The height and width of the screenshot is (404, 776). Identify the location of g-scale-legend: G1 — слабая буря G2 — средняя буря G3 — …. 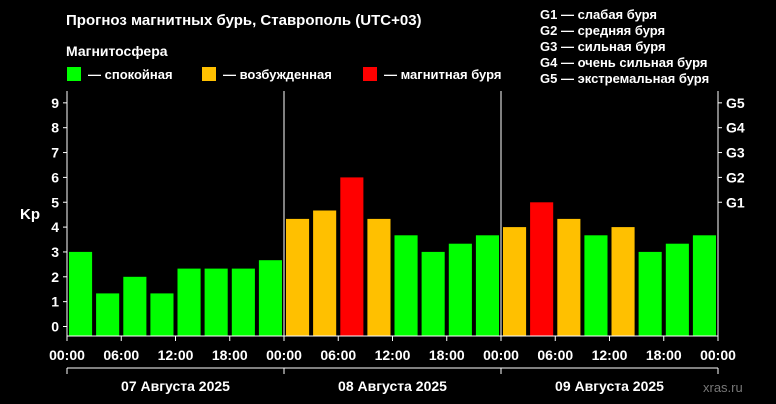
(624, 46).